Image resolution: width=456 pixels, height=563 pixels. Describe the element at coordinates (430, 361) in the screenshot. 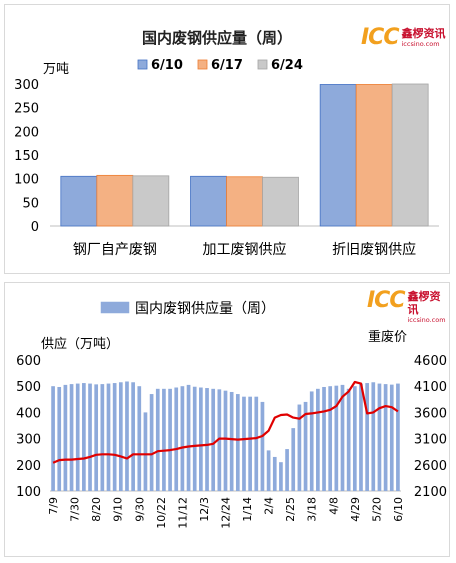

I see `y2-tick-label: 4600` at that location.